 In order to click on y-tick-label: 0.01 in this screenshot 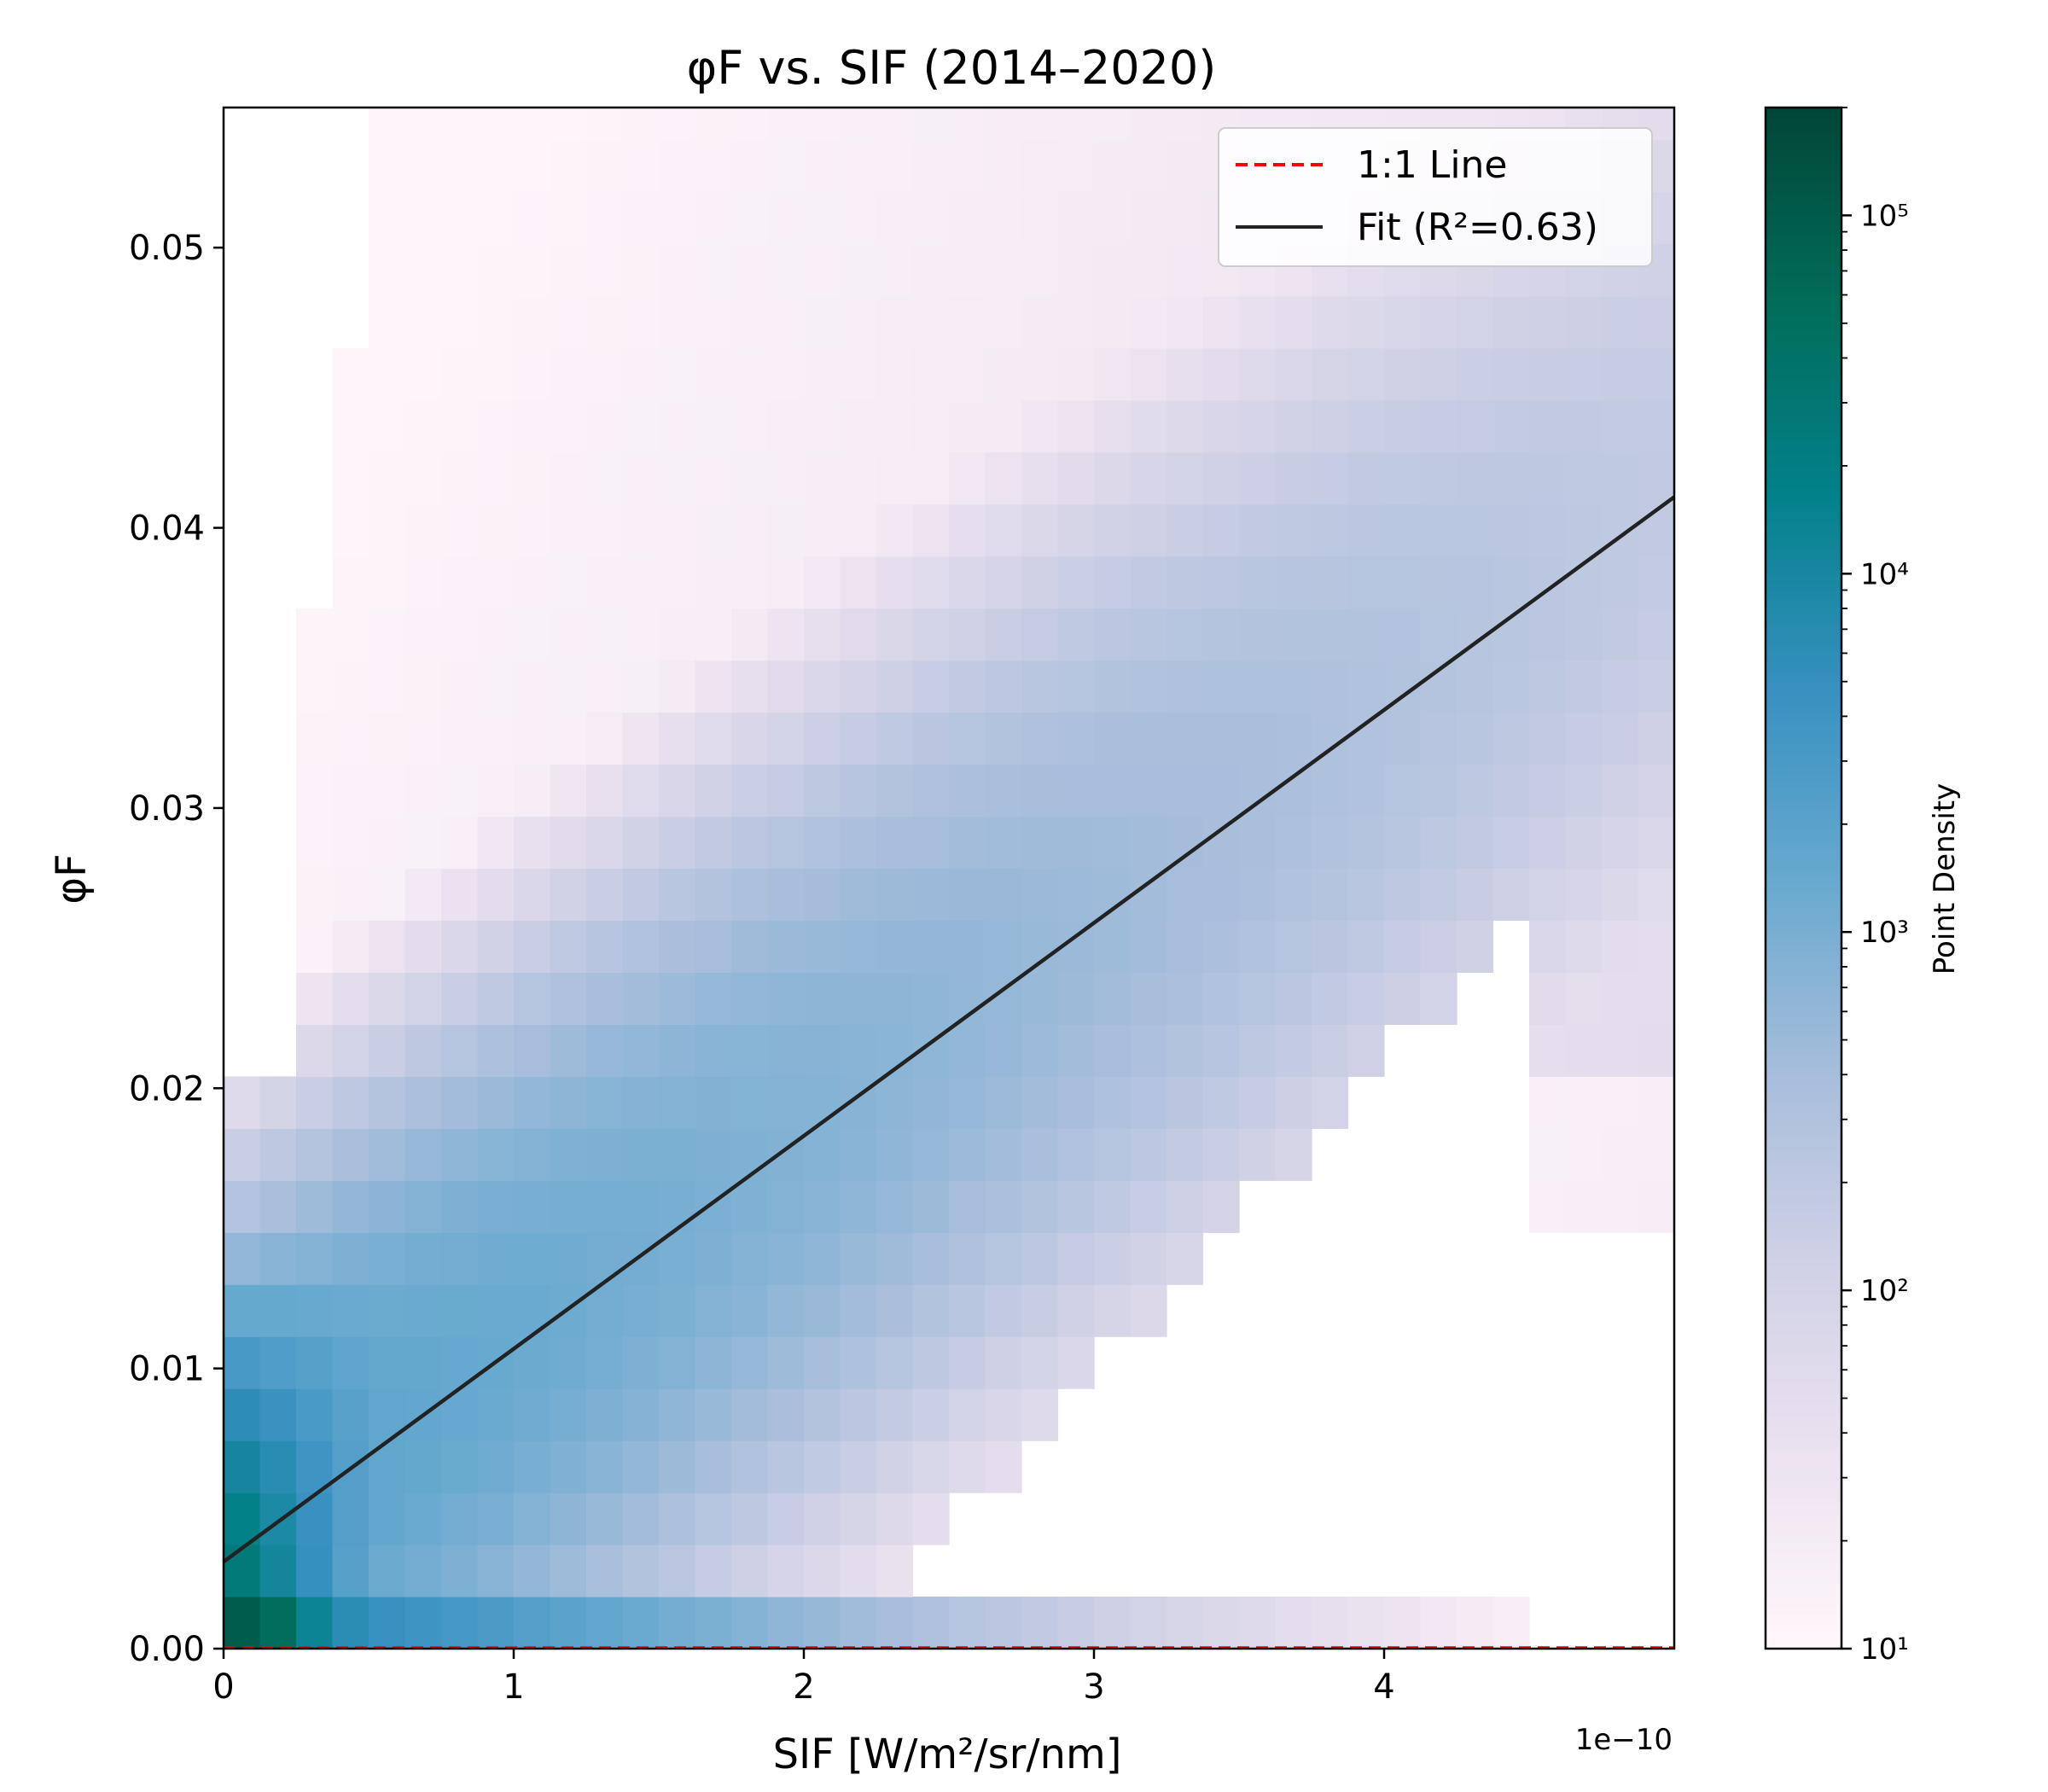, I will do `click(167, 1369)`.